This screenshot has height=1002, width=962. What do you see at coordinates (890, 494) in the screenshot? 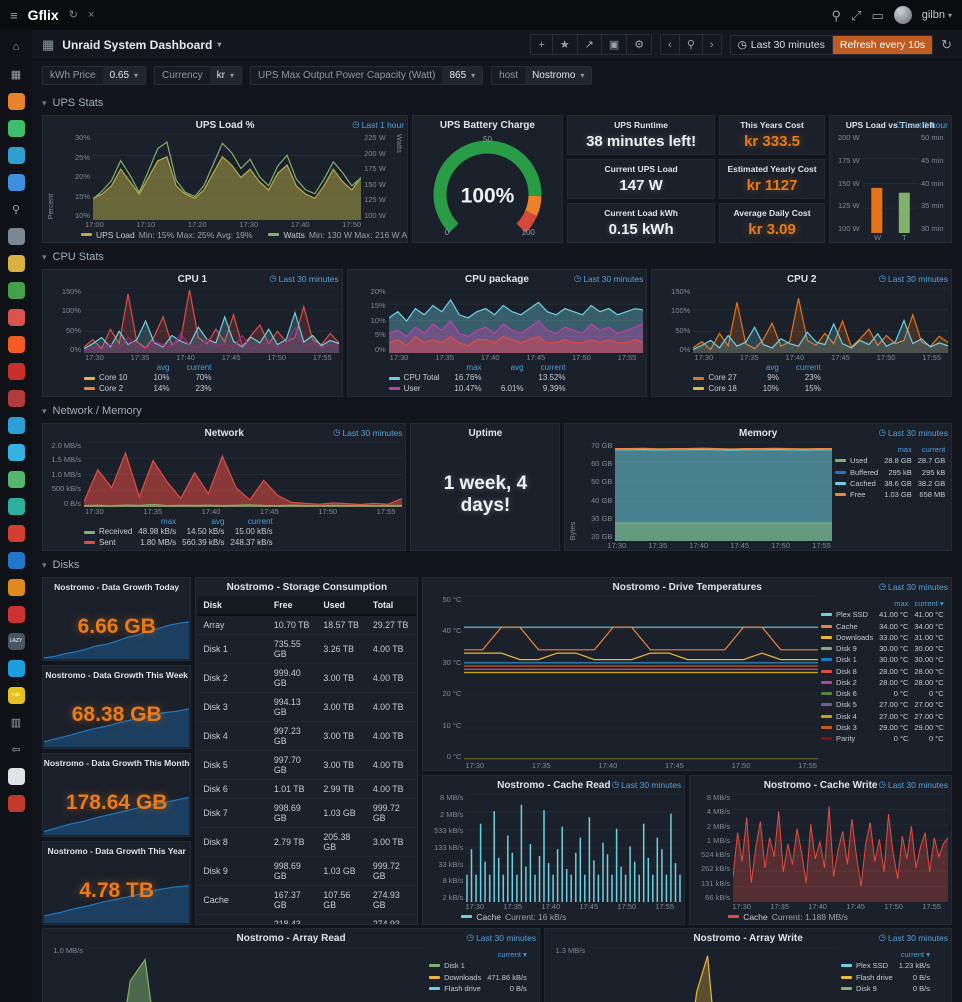
I see `legend-item: Free 1.03 GB 658 MB` at bounding box center [890, 494].